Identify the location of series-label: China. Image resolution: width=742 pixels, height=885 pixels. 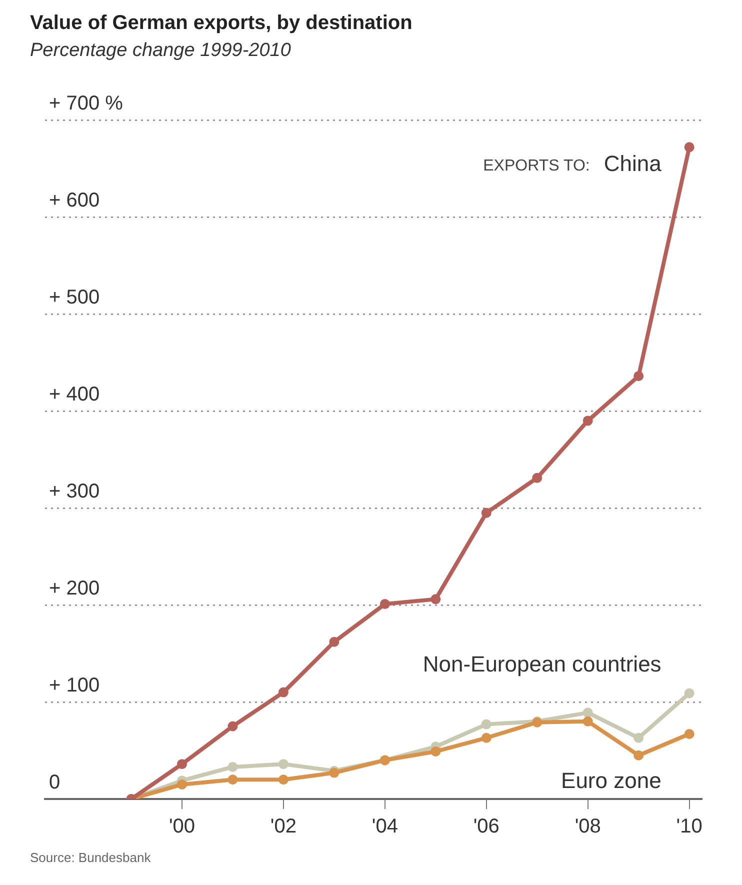
(633, 163).